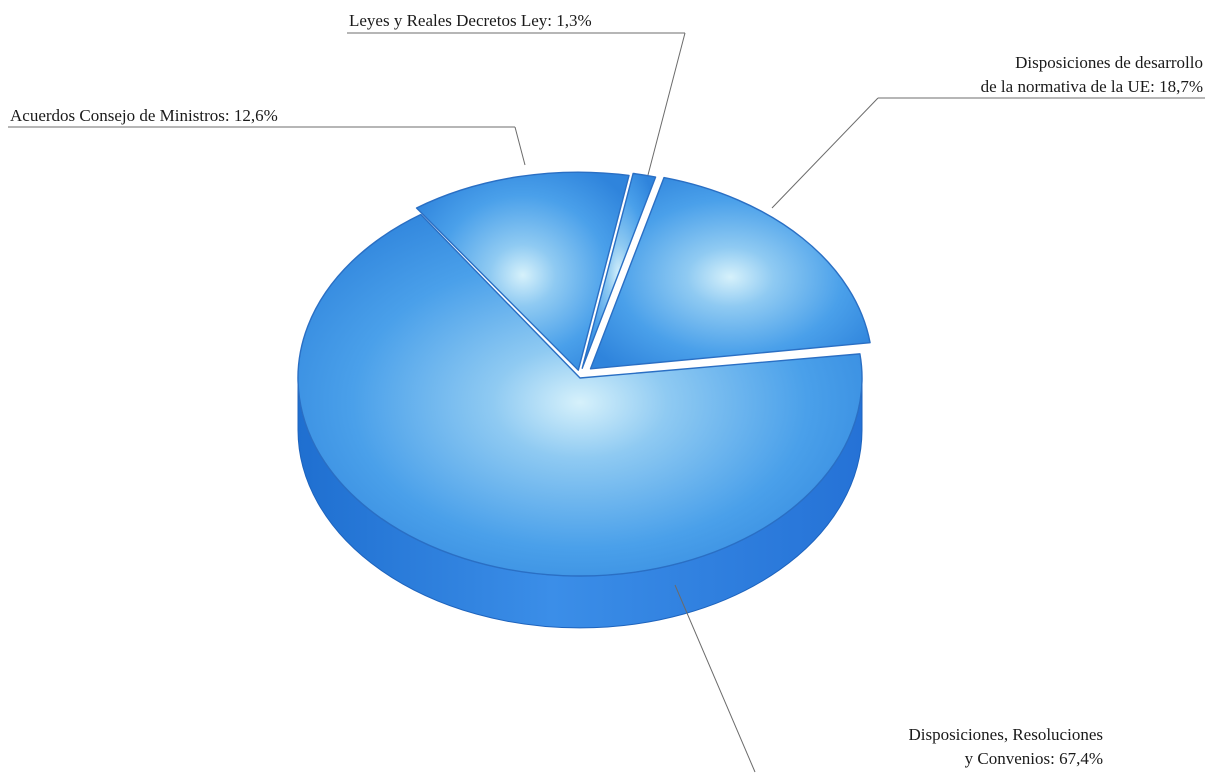  Describe the element at coordinates (1109, 62) in the screenshot. I see `label-ue-line-1: Disposiciones de desarrollo` at that location.